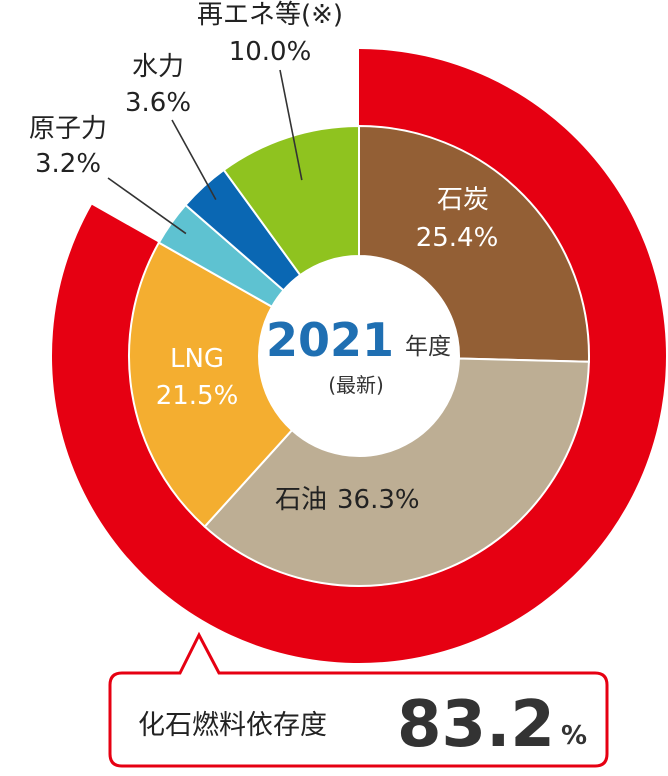 This screenshot has width=668, height=776. What do you see at coordinates (378, 500) in the screenshot?
I see `label-oil-value: 36.3%` at bounding box center [378, 500].